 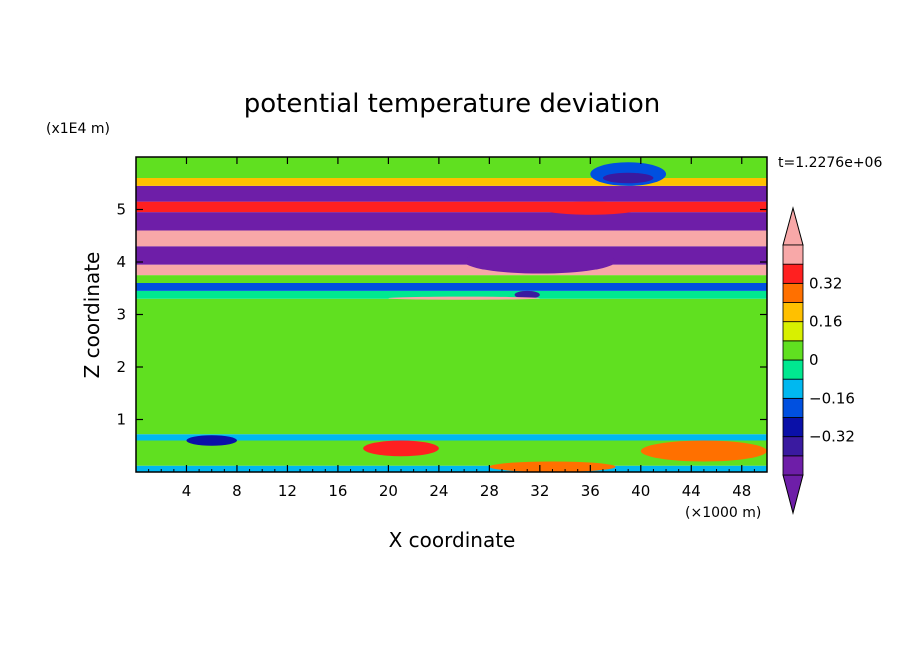 I want to click on x-tick-label: 24, so click(x=438, y=491).